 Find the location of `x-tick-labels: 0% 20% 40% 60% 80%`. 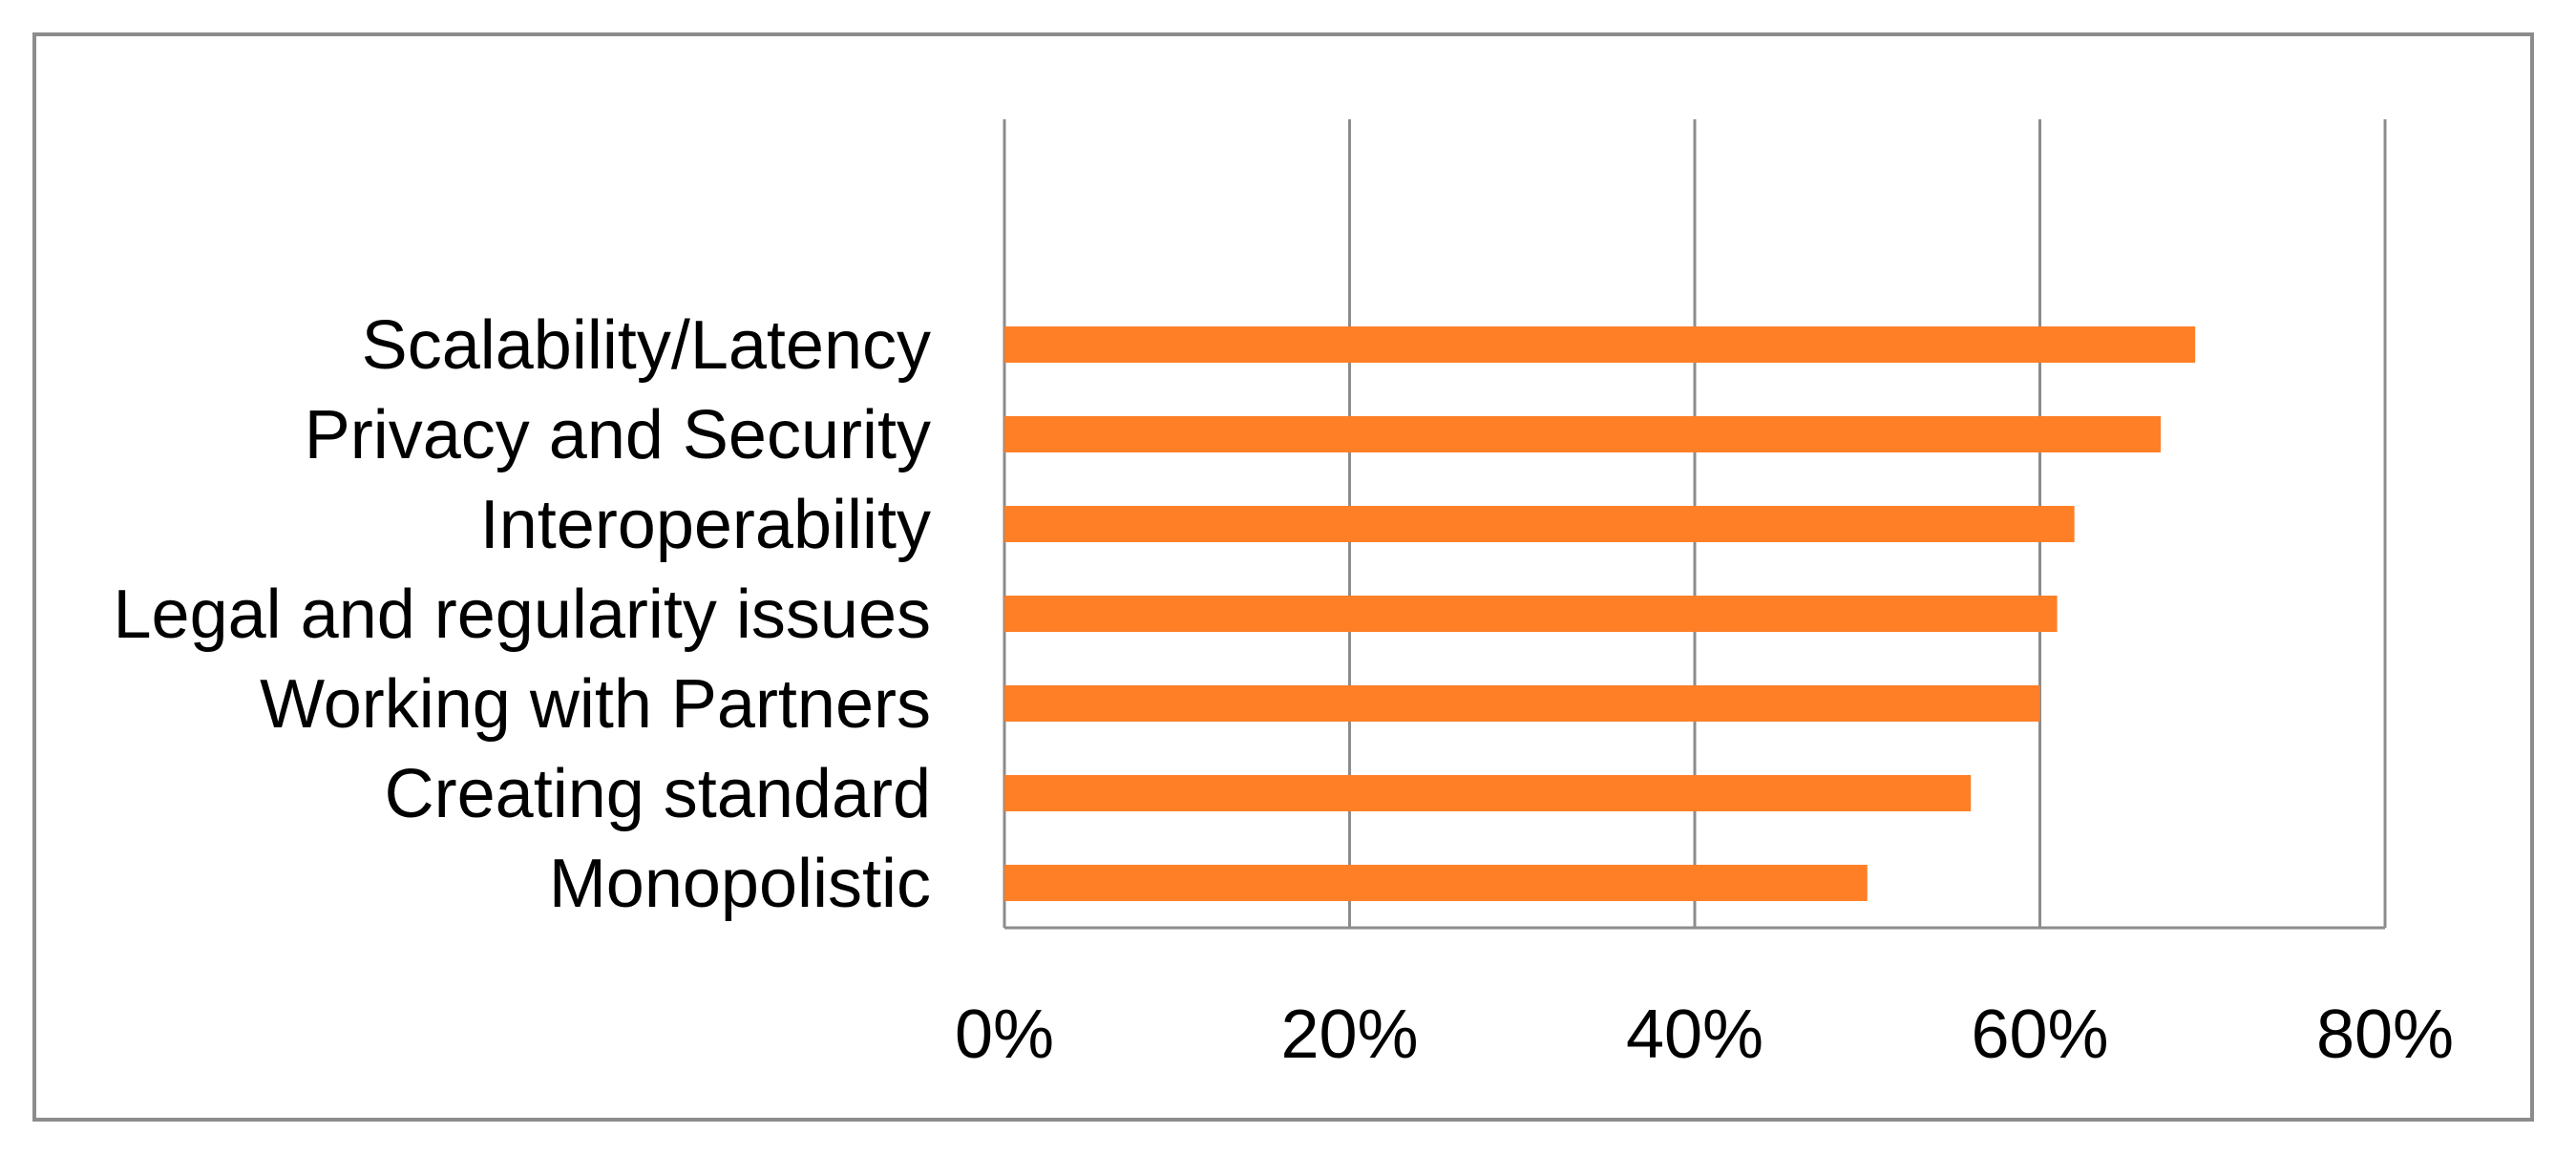

x-tick-labels: 0% 20% 40% 60% 80% is located at coordinates (1704, 1035).